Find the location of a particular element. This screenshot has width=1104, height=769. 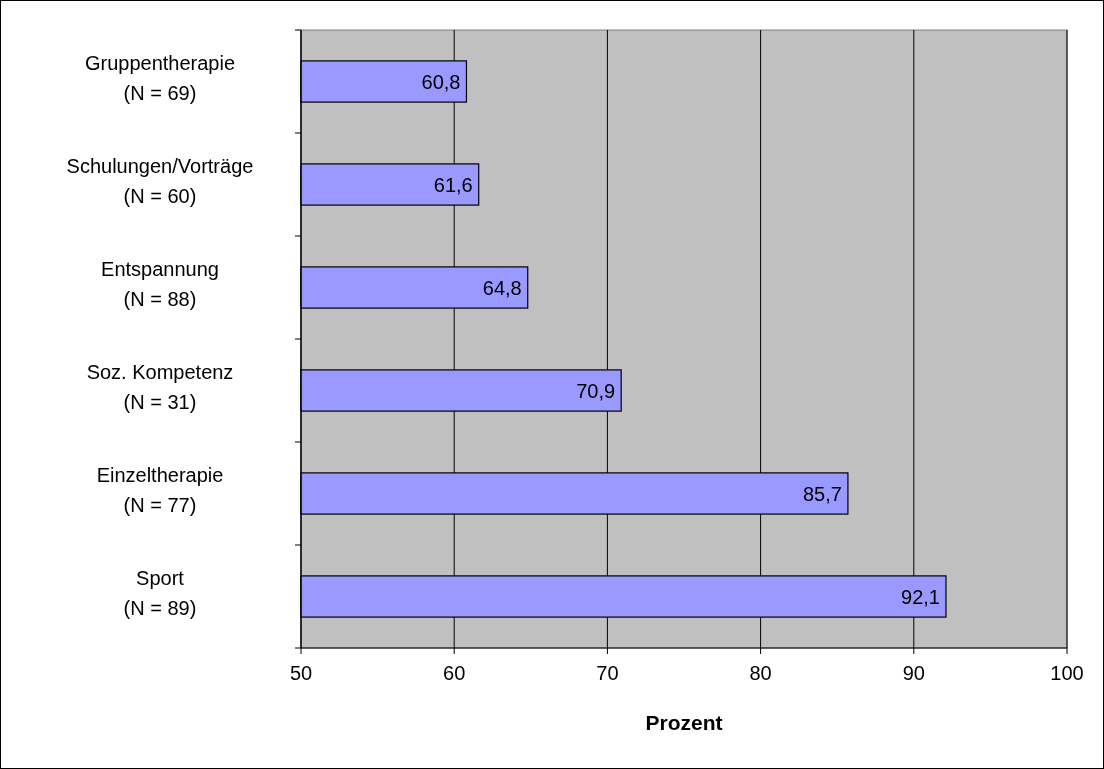

data-label: 92,1 is located at coordinates (920, 596).